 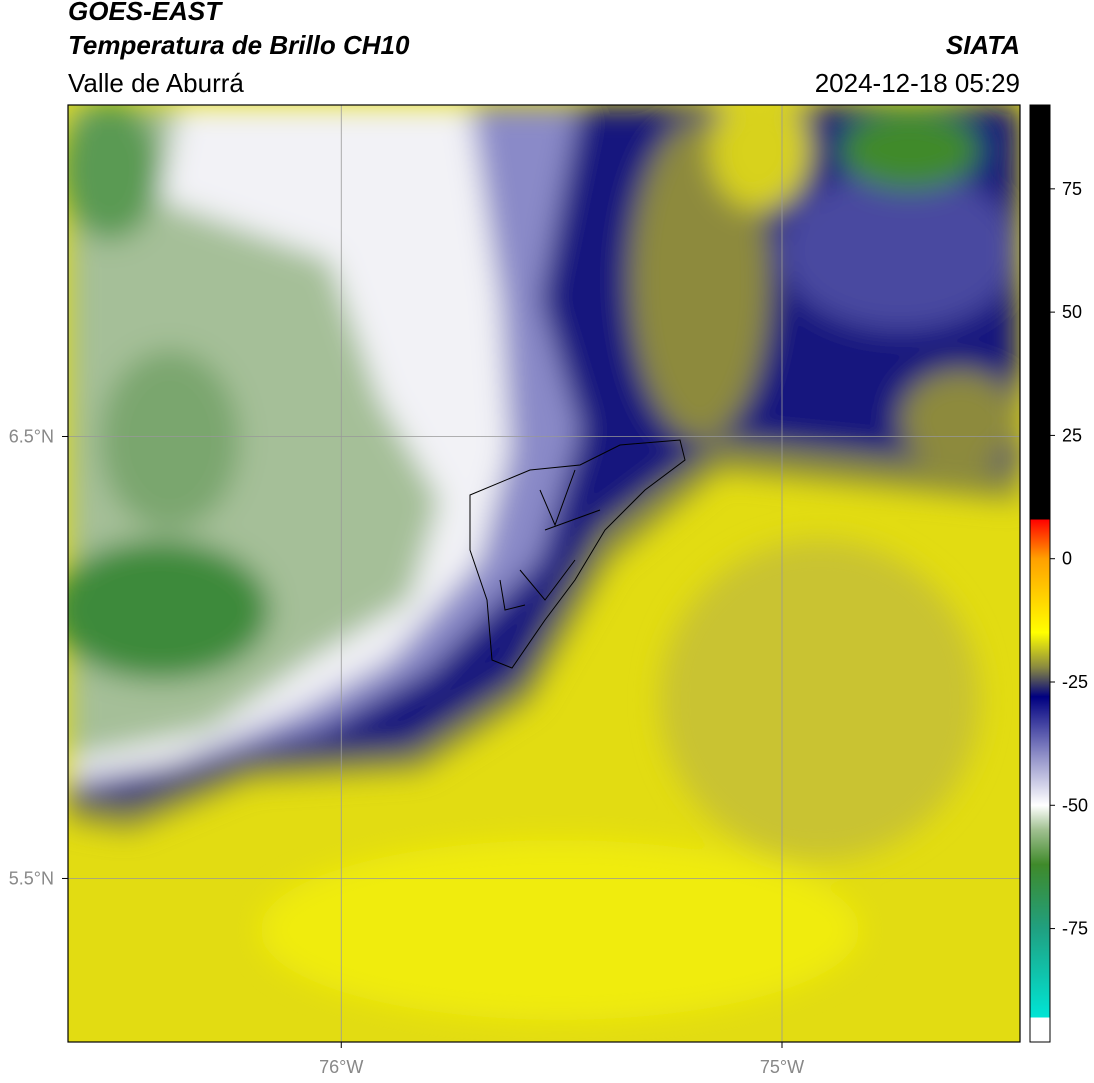 I want to click on region: Valle de Aburrá, so click(x=156, y=83).